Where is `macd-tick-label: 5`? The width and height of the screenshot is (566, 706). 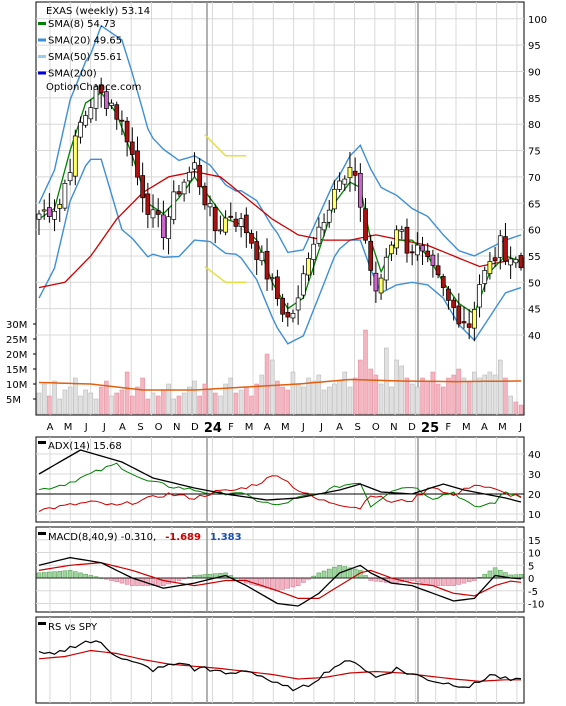 macd-tick-label: 5 is located at coordinates (531, 566).